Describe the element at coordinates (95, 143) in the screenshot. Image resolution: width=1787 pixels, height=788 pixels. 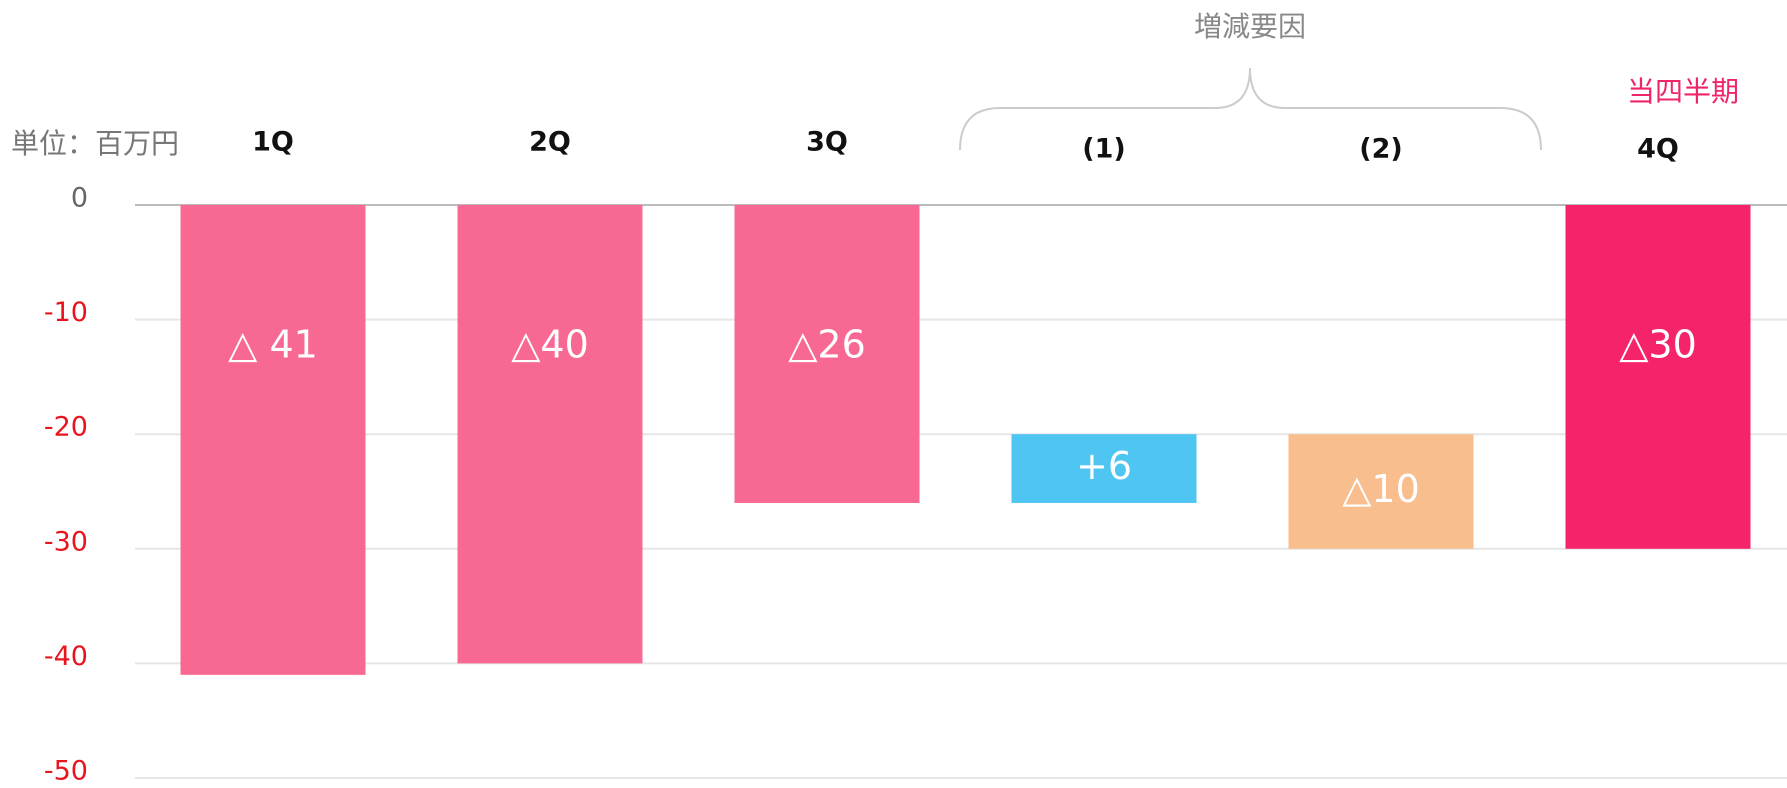
I see `unit-label: 単位：百万円` at that location.